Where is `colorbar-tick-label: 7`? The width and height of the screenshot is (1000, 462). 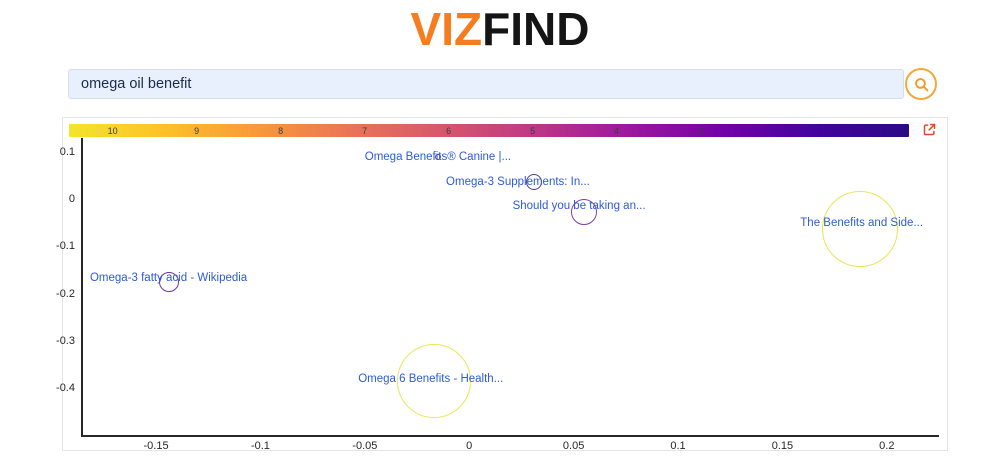 colorbar-tick-label: 7 is located at coordinates (365, 130).